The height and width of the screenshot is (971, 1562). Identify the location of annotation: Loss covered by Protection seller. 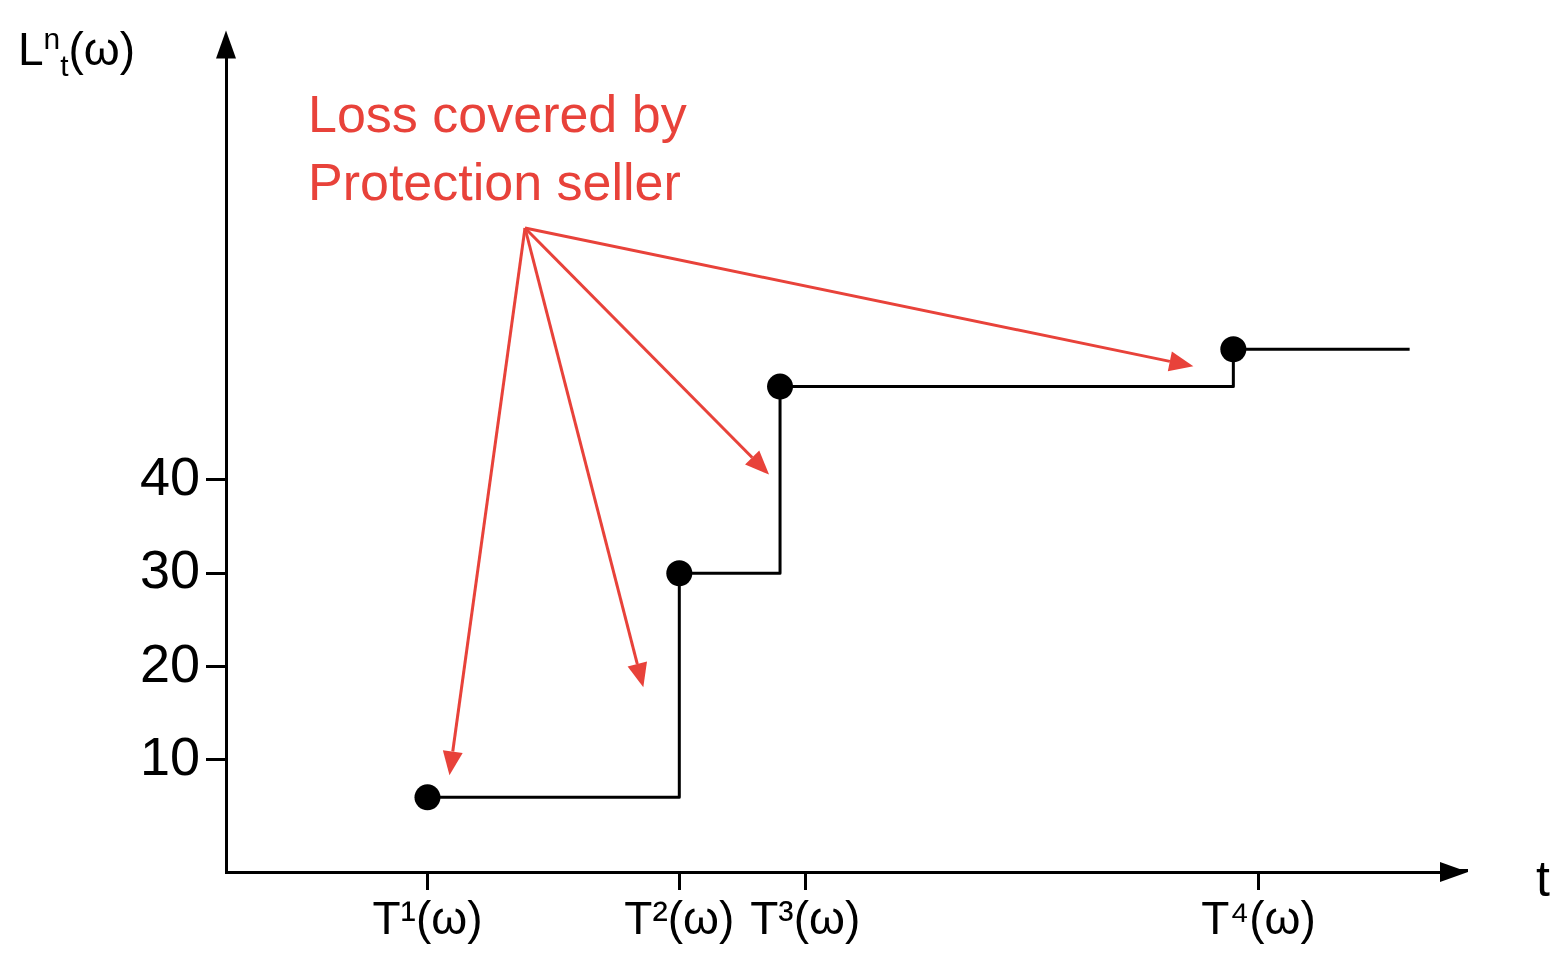
(498, 148).